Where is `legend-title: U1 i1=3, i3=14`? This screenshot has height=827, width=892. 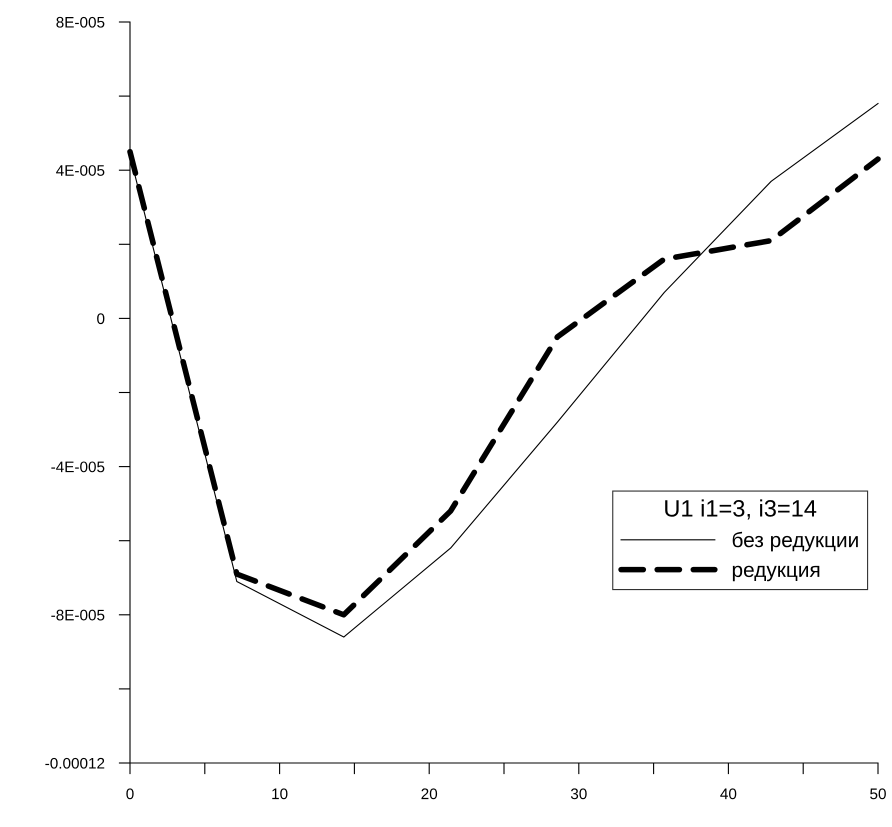 legend-title: U1 i1=3, i3=14 is located at coordinates (740, 509).